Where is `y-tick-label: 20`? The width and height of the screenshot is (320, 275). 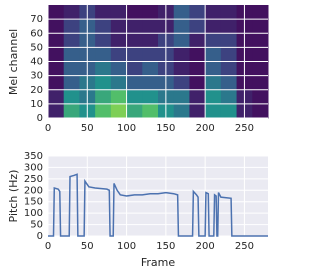 y-tick-label: 20 is located at coordinates (36, 90).